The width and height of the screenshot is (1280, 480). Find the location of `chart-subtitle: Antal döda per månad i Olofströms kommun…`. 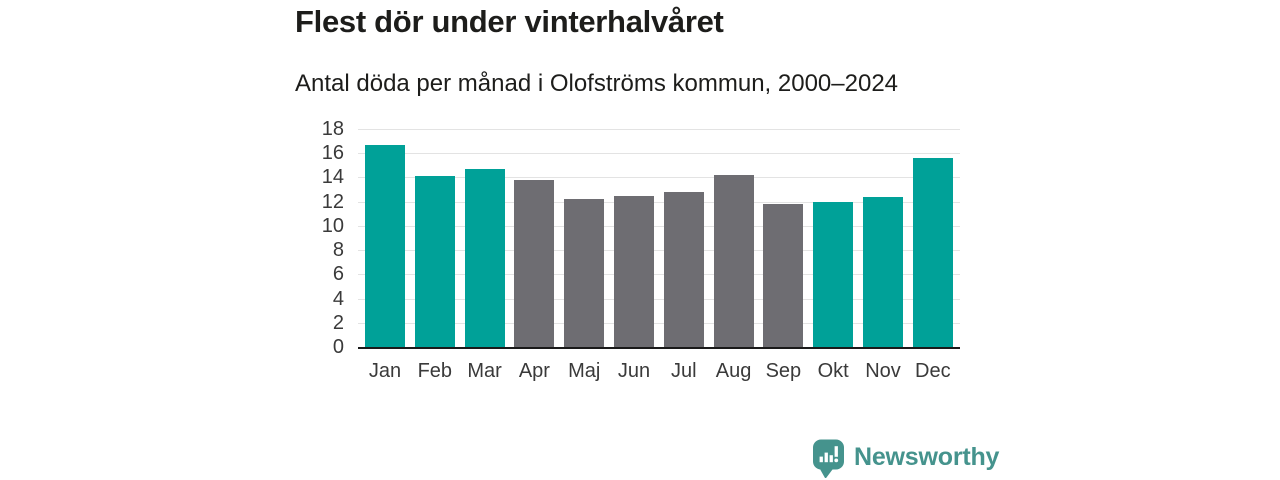

chart-subtitle: Antal döda per månad i Olofströms kommun… is located at coordinates (597, 83).